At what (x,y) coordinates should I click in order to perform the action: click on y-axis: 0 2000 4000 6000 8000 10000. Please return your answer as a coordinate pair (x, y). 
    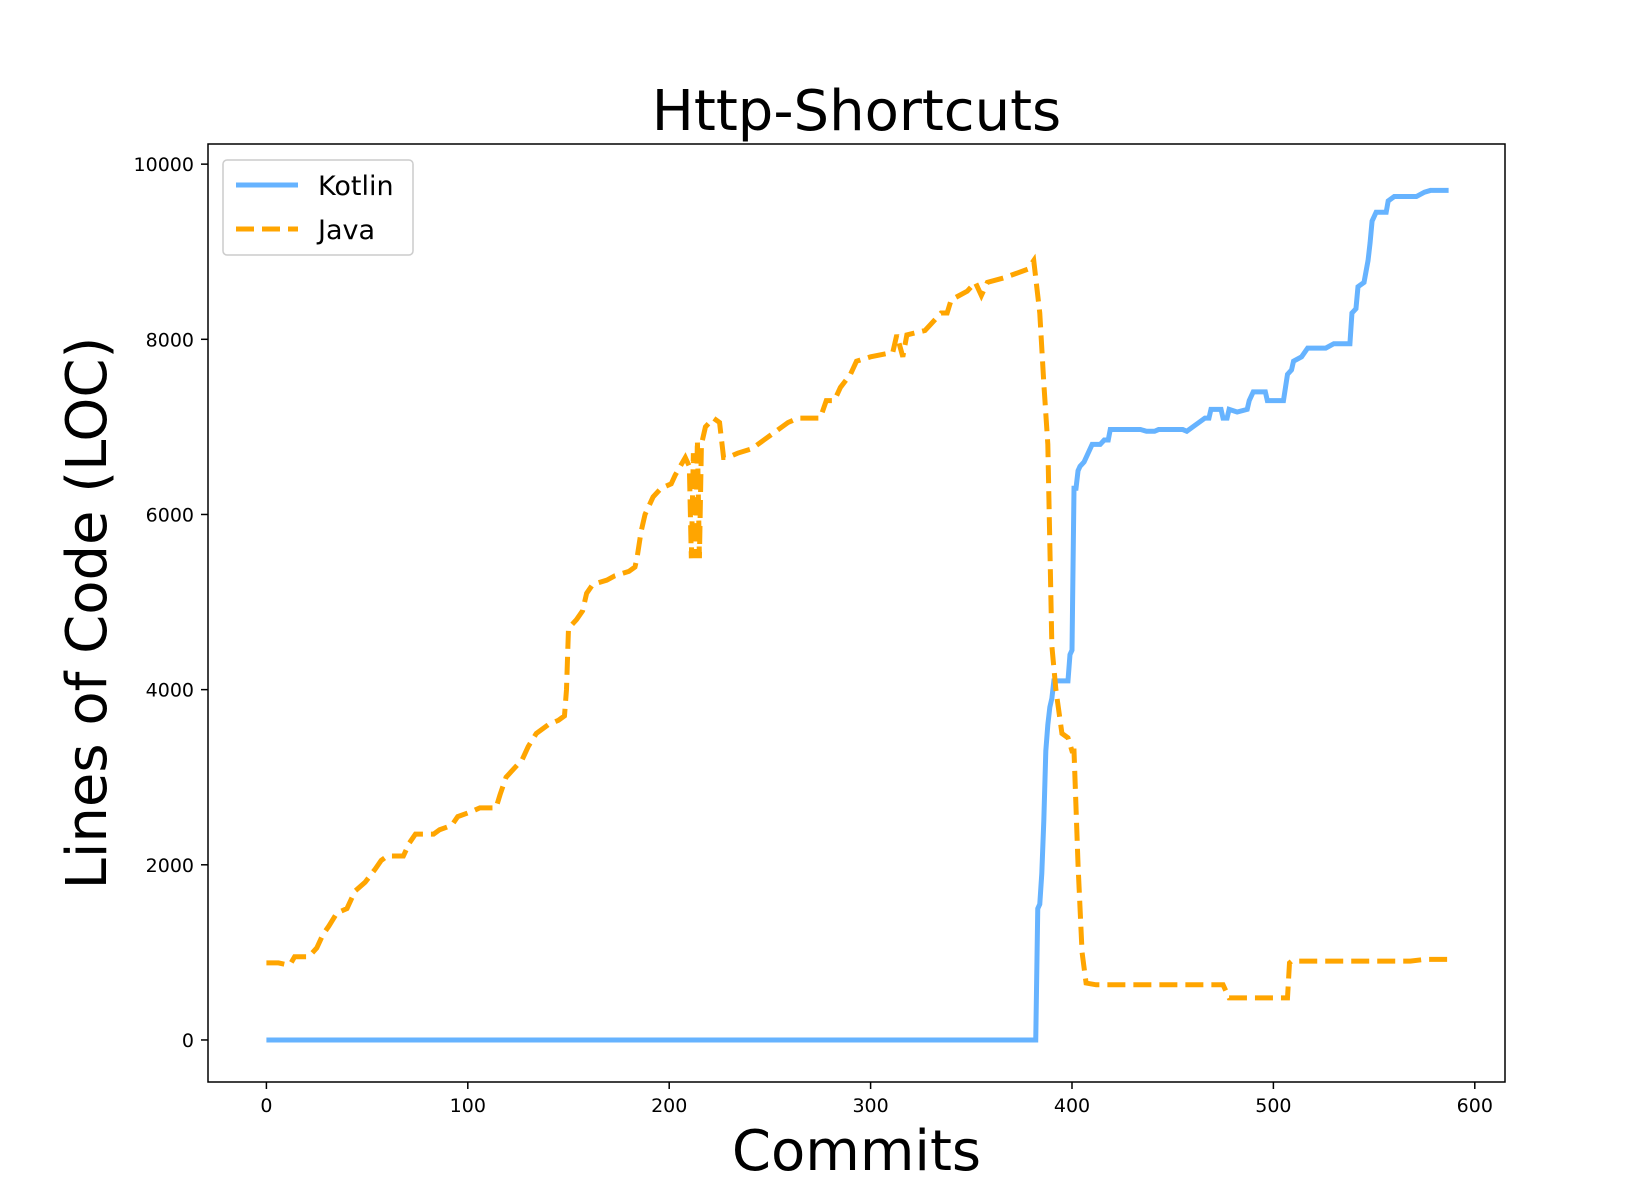
    Looking at the image, I should click on (171, 603).